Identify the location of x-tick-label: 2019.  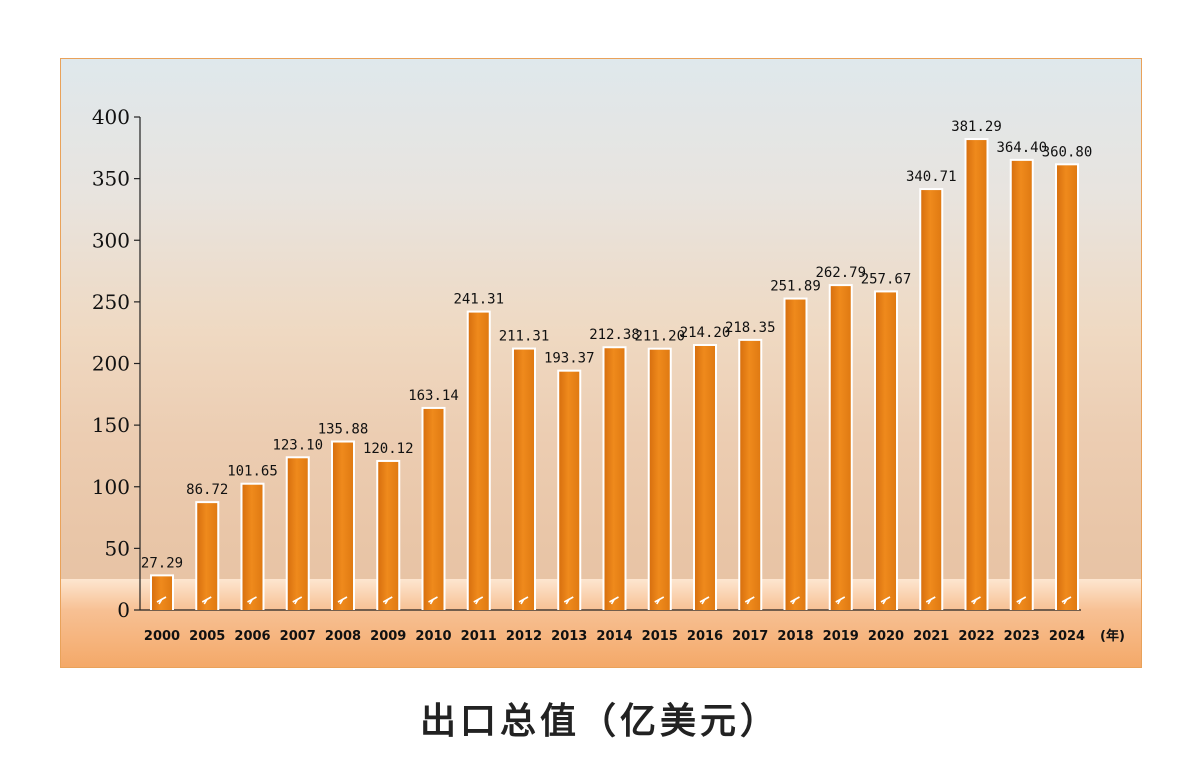
(841, 636).